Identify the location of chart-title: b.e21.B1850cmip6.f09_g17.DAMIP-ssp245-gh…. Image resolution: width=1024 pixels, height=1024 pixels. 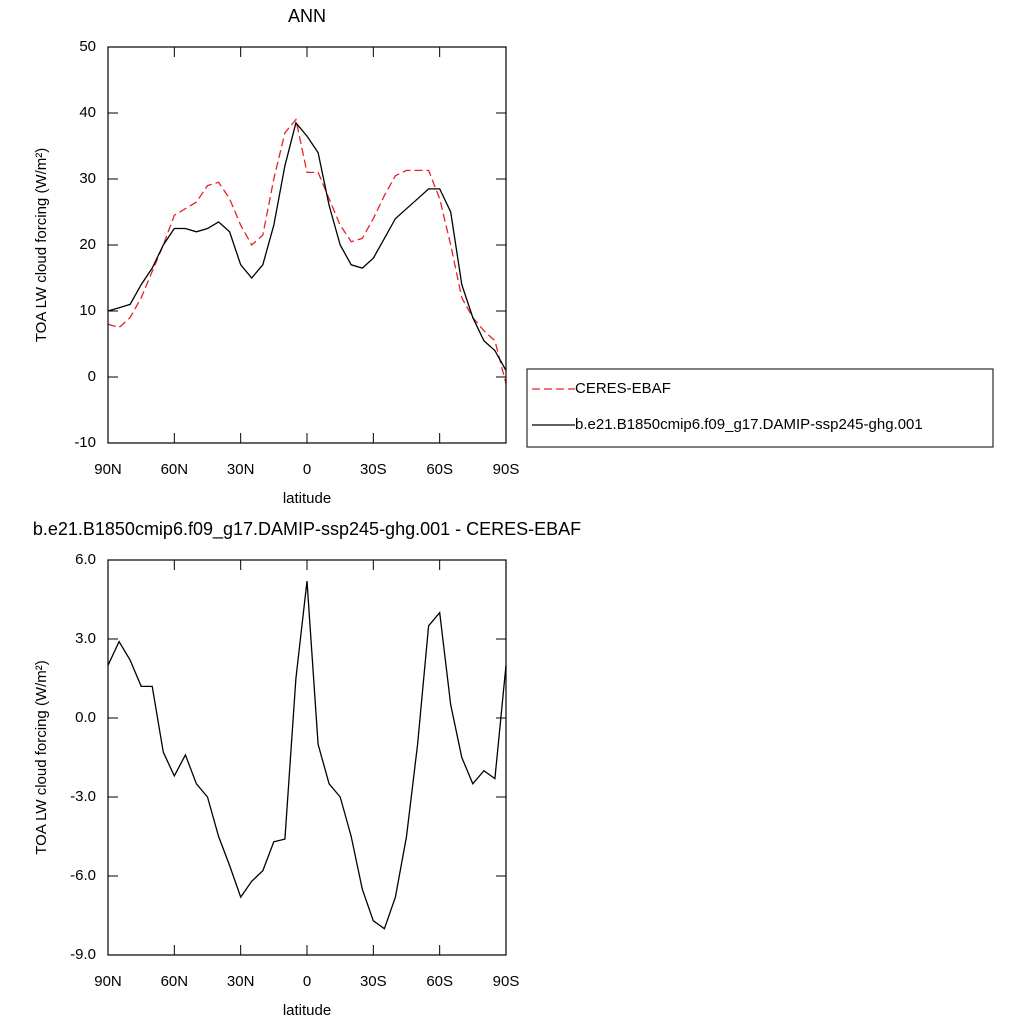
(307, 529).